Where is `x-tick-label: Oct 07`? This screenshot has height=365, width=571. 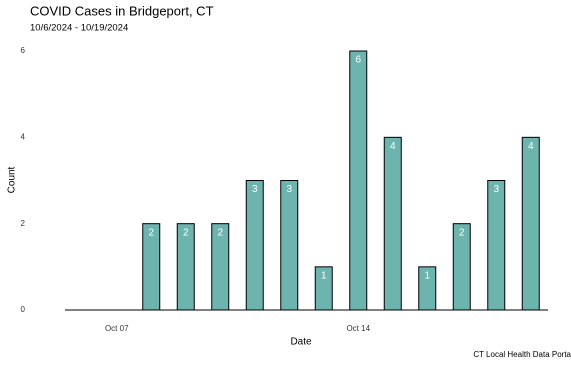
x-tick-label: Oct 07 is located at coordinates (117, 328).